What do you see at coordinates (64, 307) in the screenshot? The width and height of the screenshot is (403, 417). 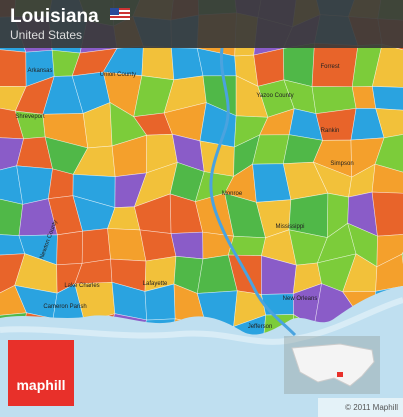 I see `place-label: Cameron Parish` at bounding box center [64, 307].